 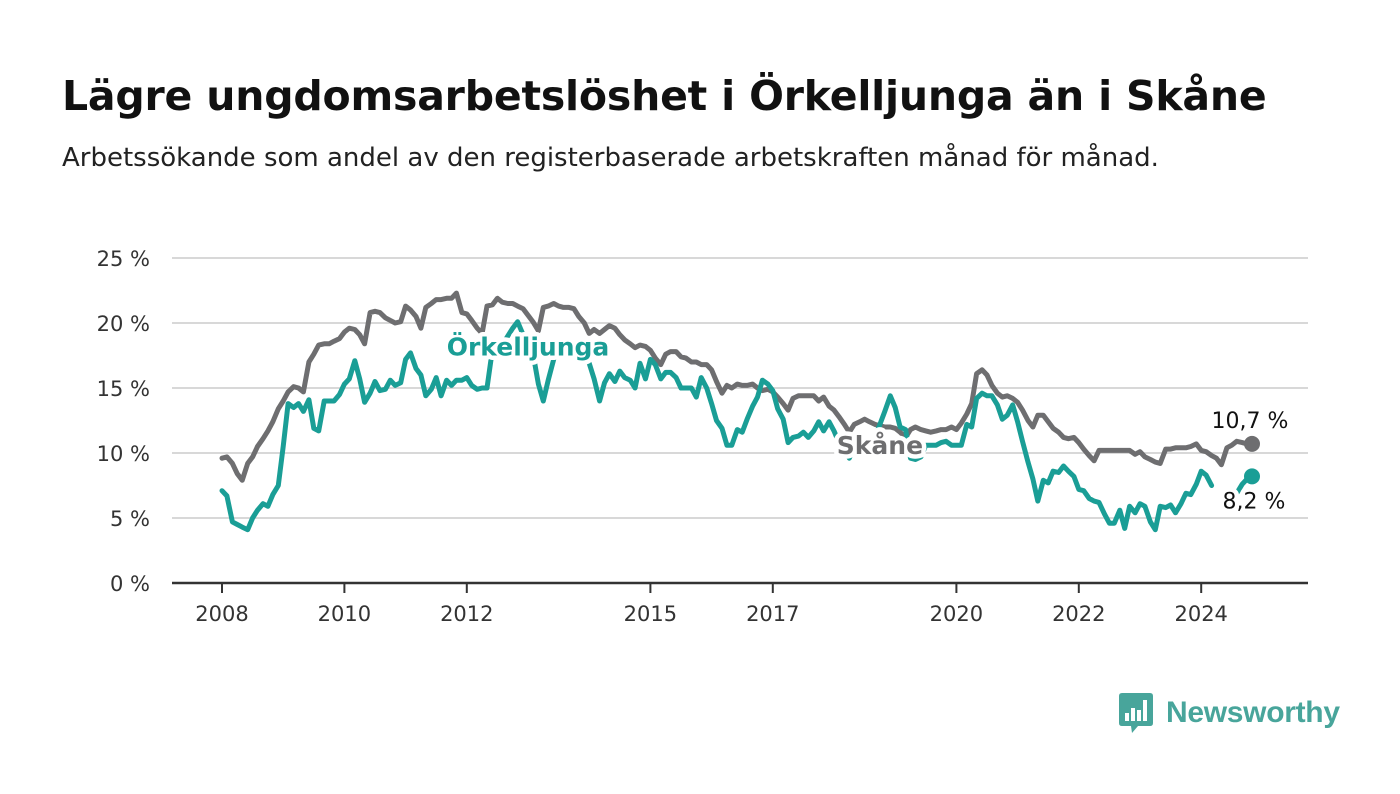 What do you see at coordinates (466, 614) in the screenshot?
I see `x-tick-label: 2012` at bounding box center [466, 614].